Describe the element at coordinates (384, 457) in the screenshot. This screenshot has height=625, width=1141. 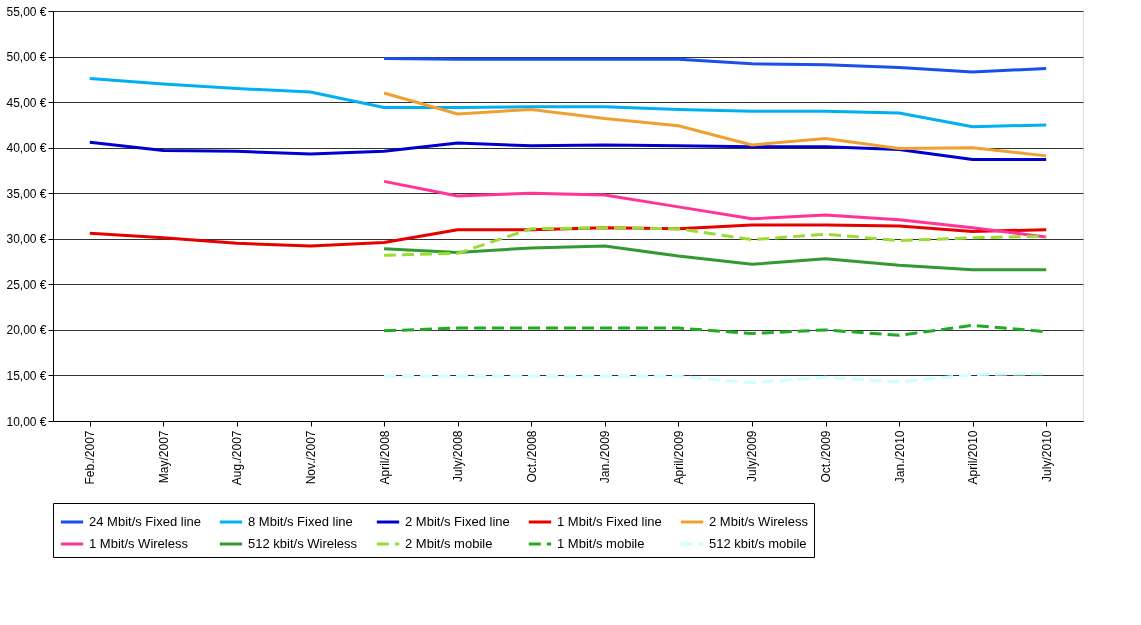
I see `x-tick-label: April/2008` at that location.